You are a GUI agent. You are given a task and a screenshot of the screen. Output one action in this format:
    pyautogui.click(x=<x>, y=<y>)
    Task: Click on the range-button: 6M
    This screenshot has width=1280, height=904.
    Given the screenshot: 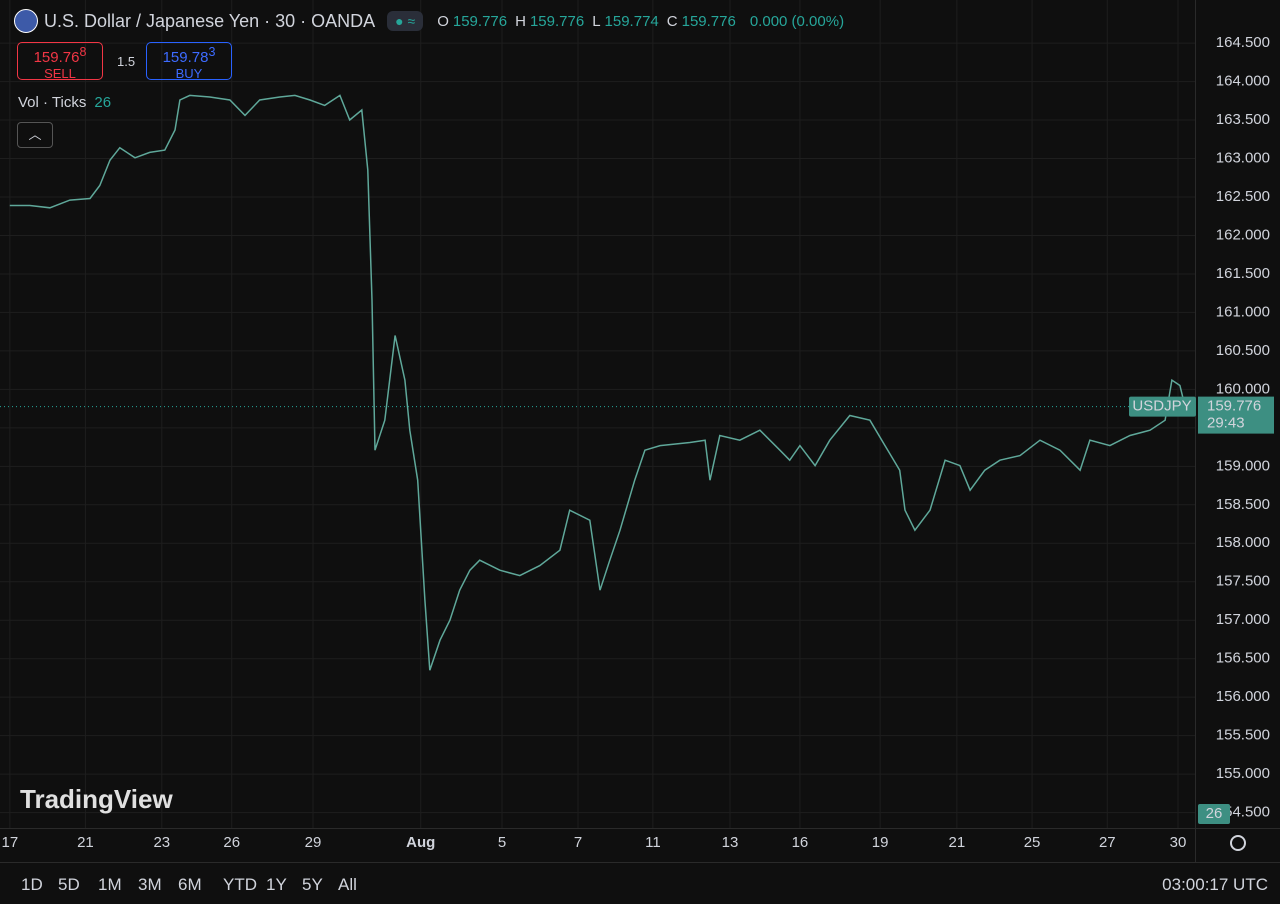 What is the action you would take?
    pyautogui.click(x=190, y=884)
    